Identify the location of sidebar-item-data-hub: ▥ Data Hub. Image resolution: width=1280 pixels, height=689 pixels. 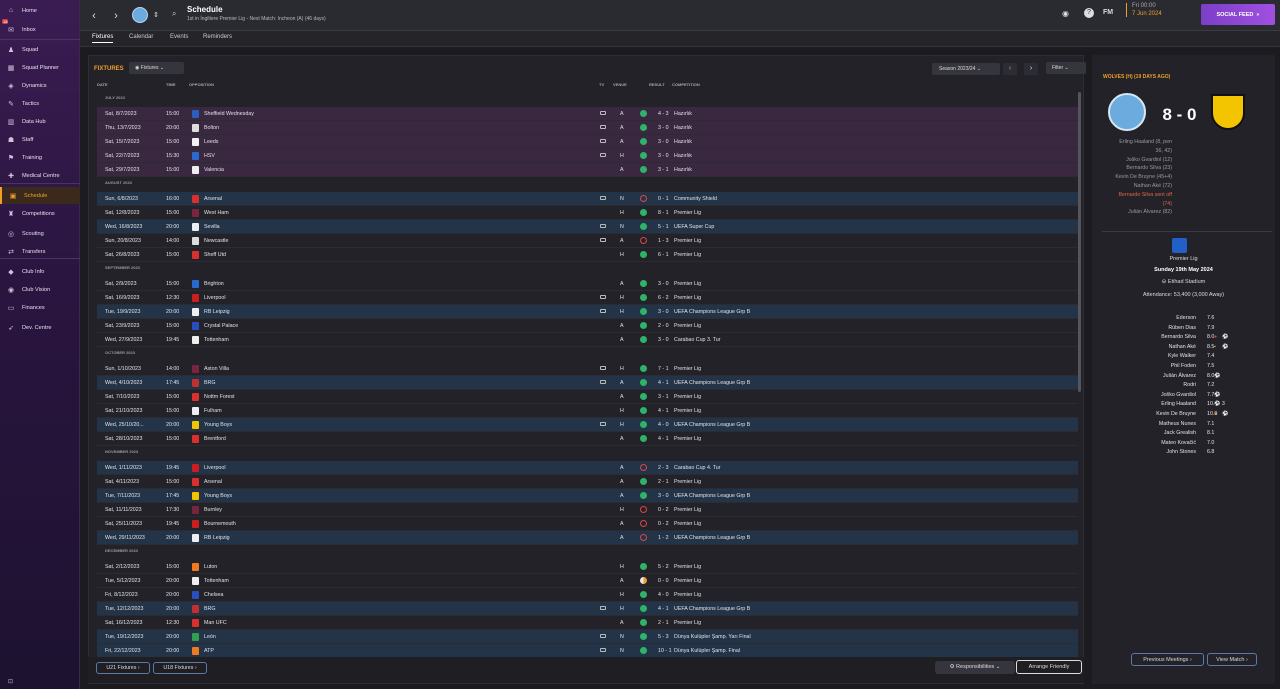
(40, 121).